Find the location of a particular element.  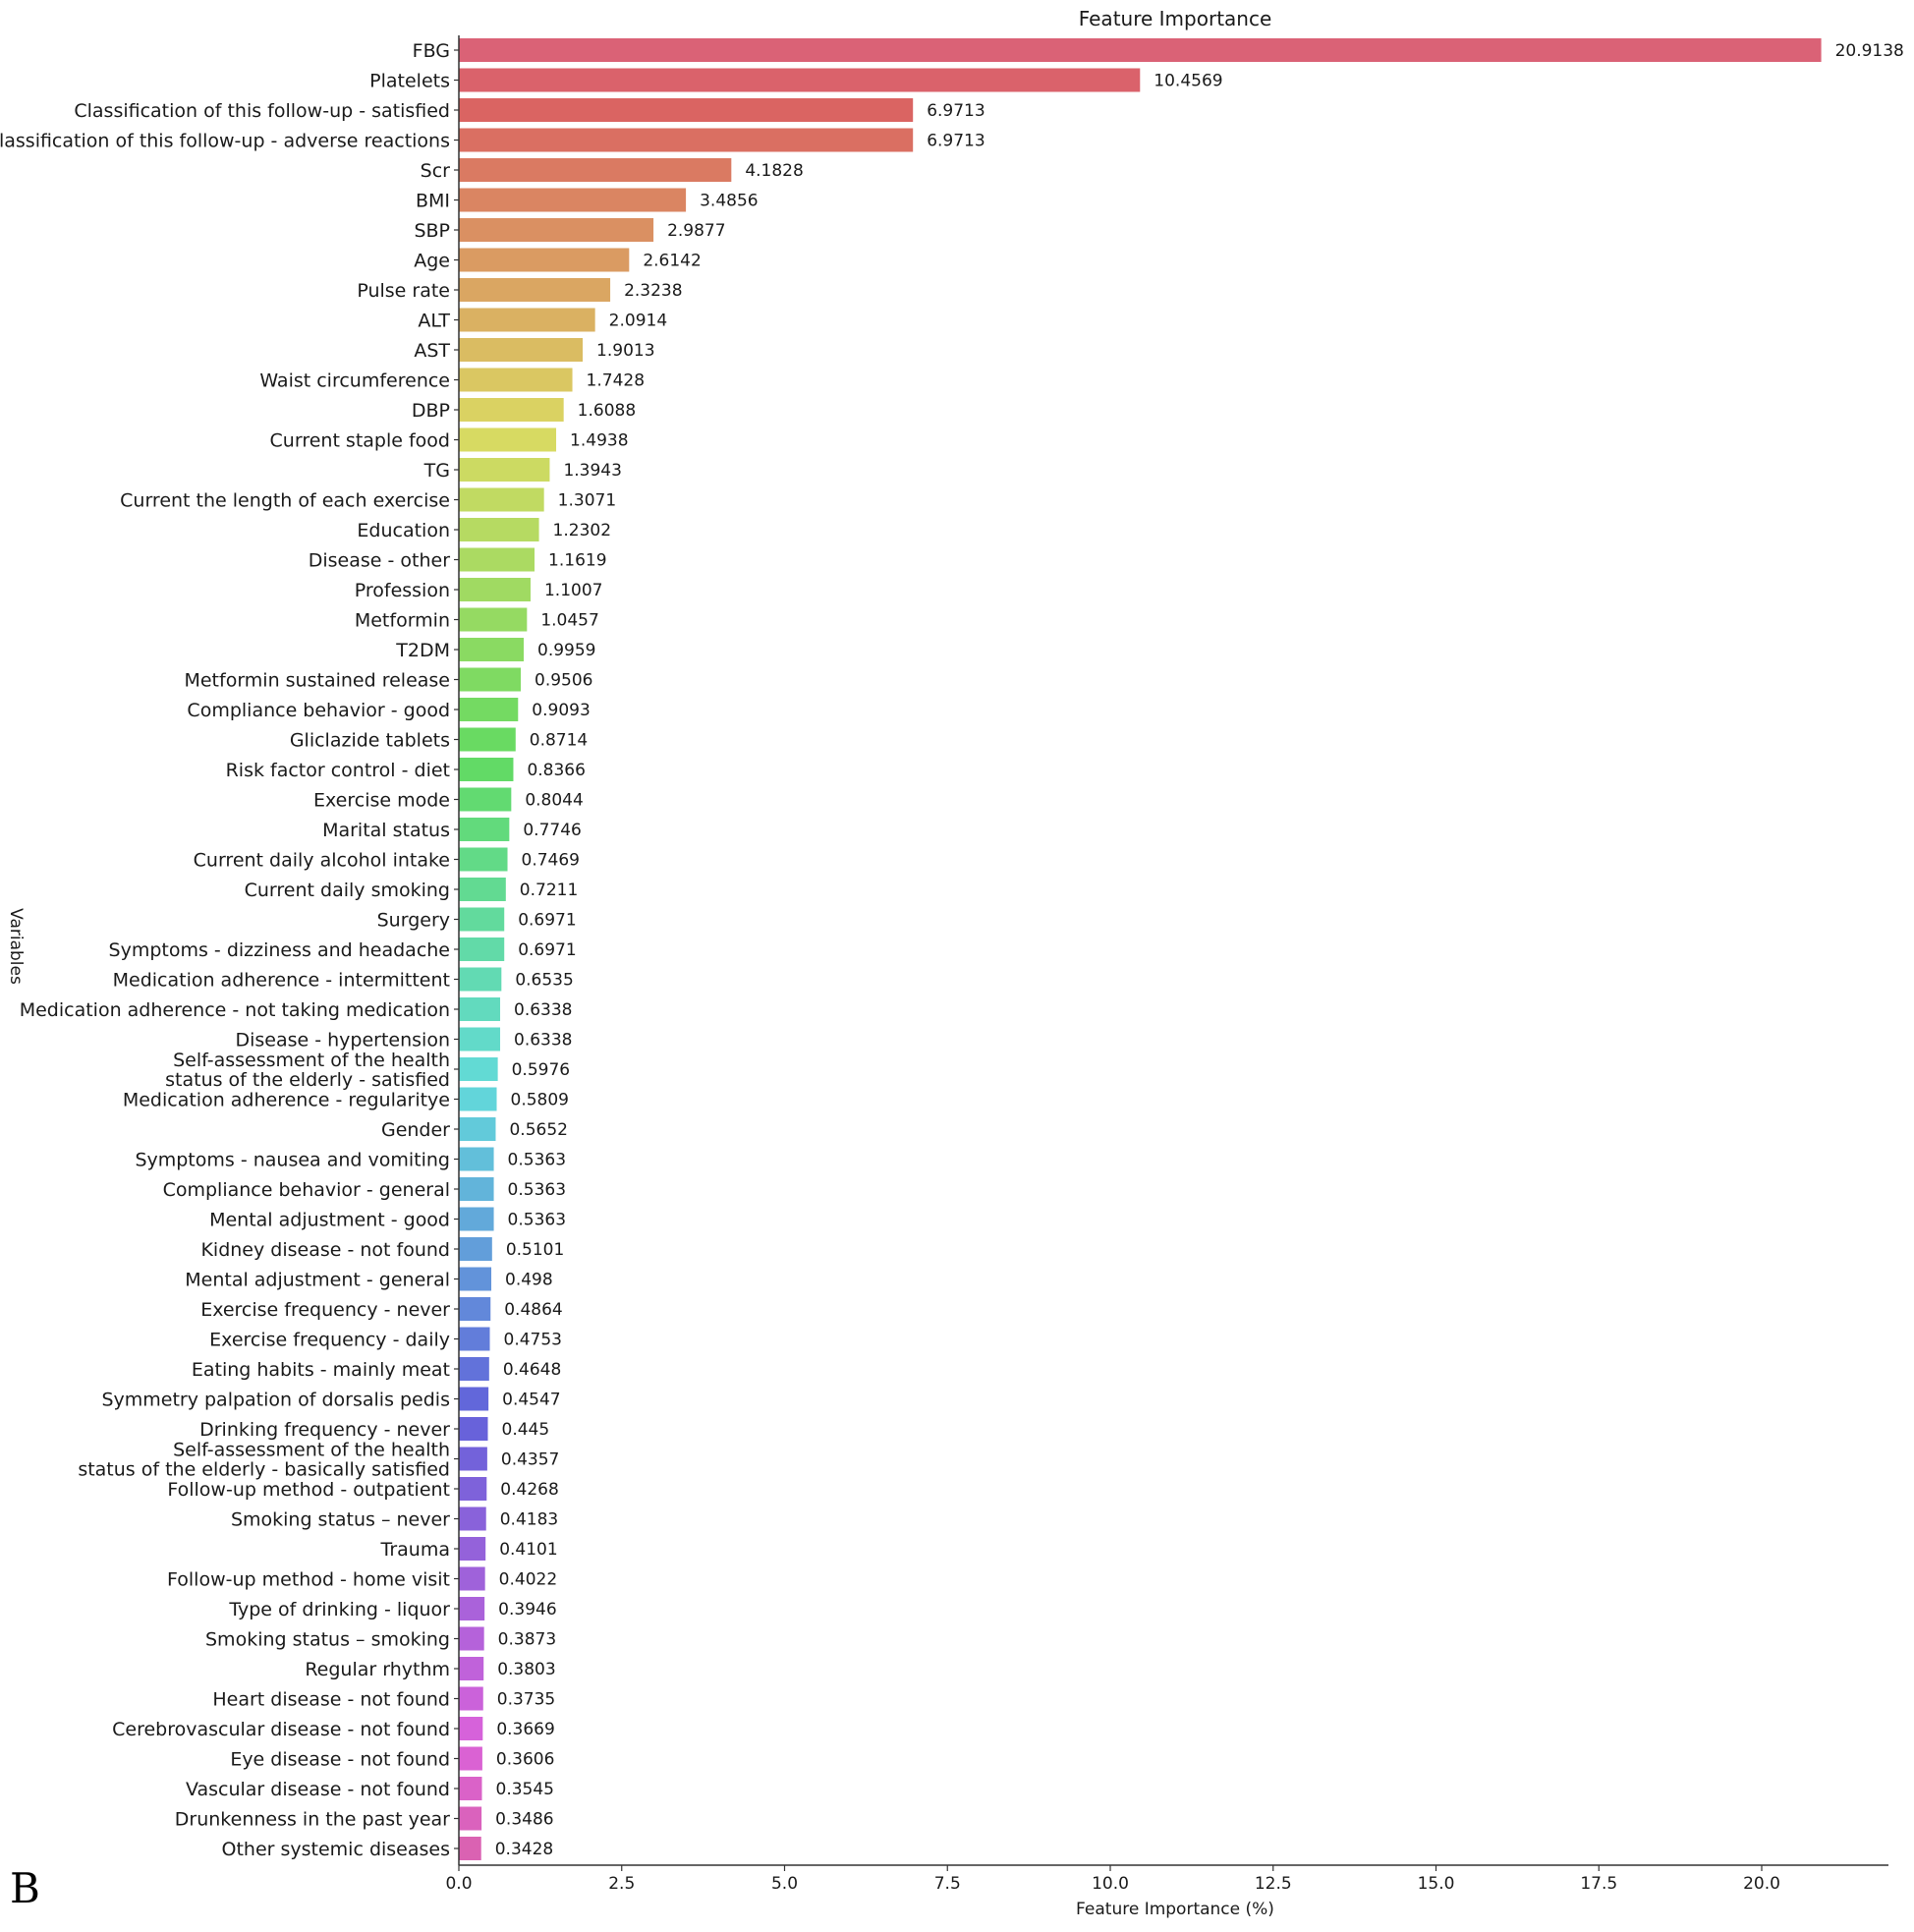

category-label: Exercise frequency - never is located at coordinates (325, 1310).